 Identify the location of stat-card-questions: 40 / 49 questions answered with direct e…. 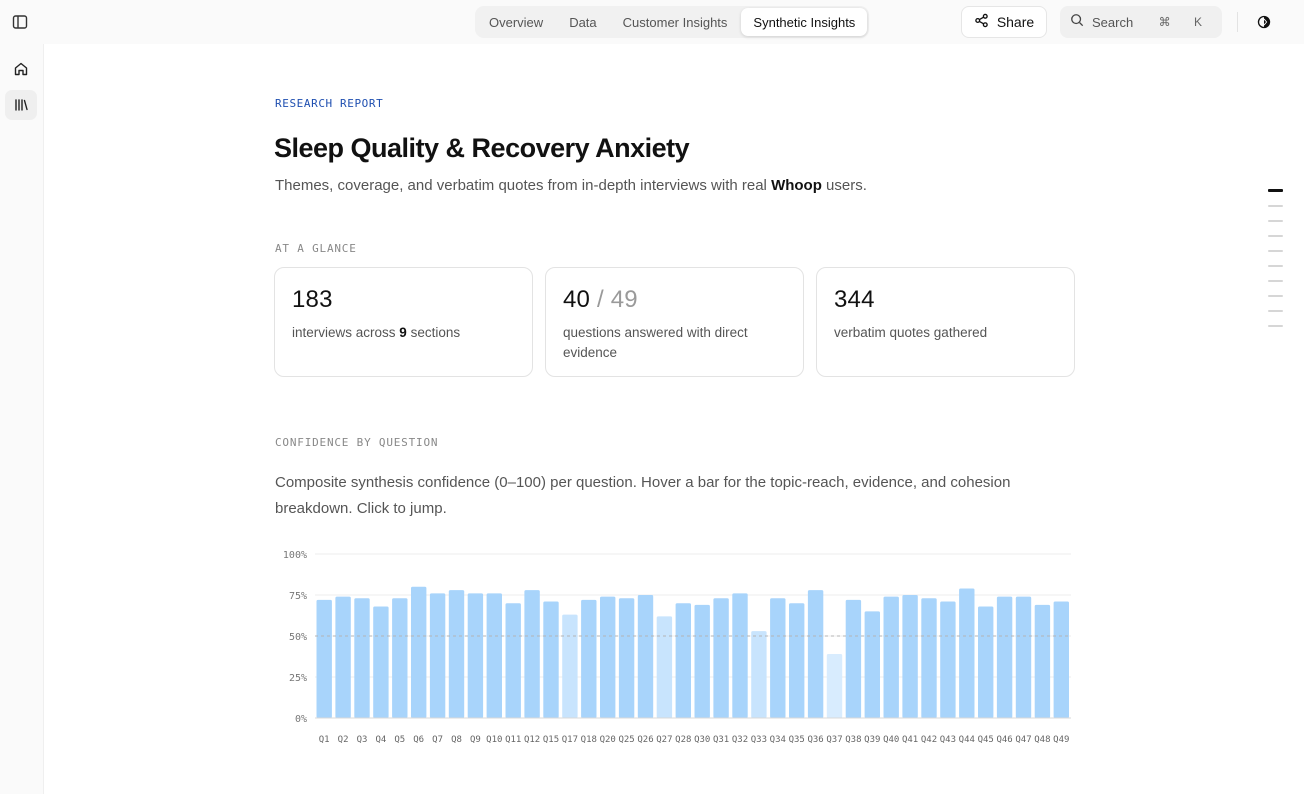
(674, 322).